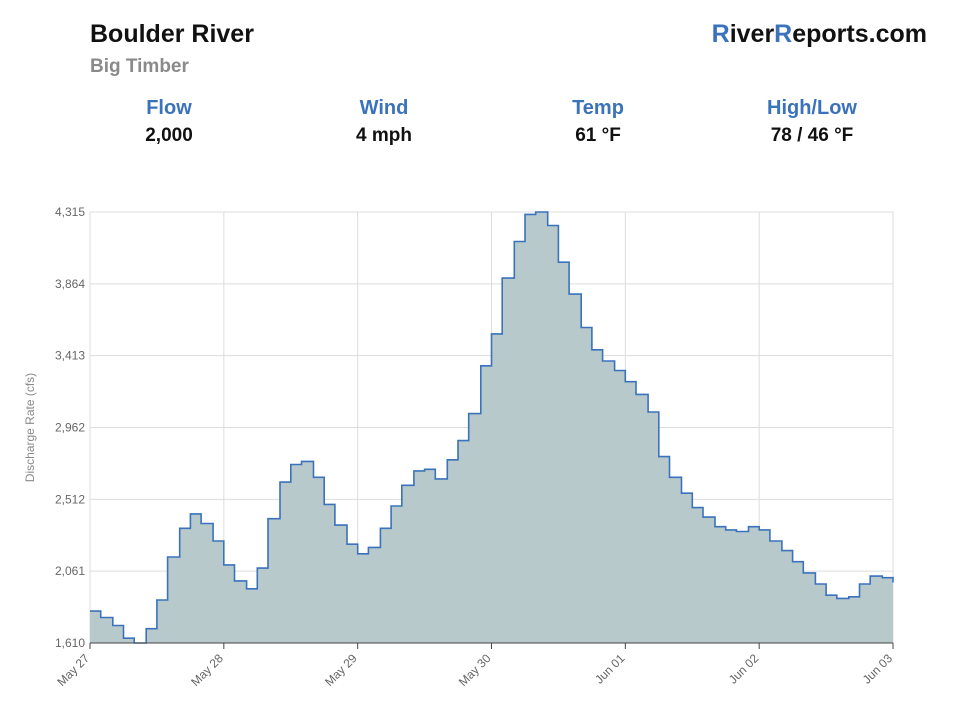  Describe the element at coordinates (720, 34) in the screenshot. I see `logo-letter-r1: R` at that location.